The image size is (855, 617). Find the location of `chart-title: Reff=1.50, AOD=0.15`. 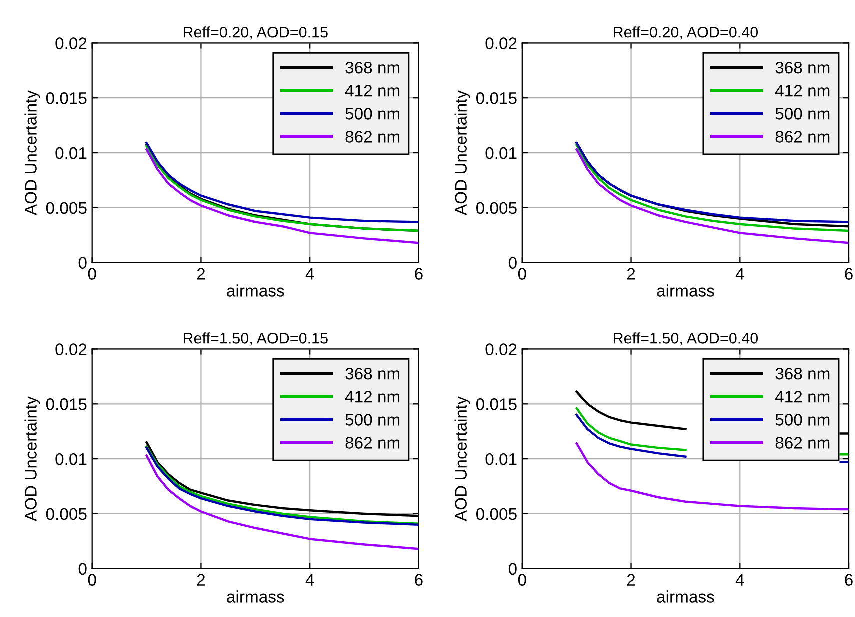

chart-title: Reff=1.50, AOD=0.15 is located at coordinates (256, 339).